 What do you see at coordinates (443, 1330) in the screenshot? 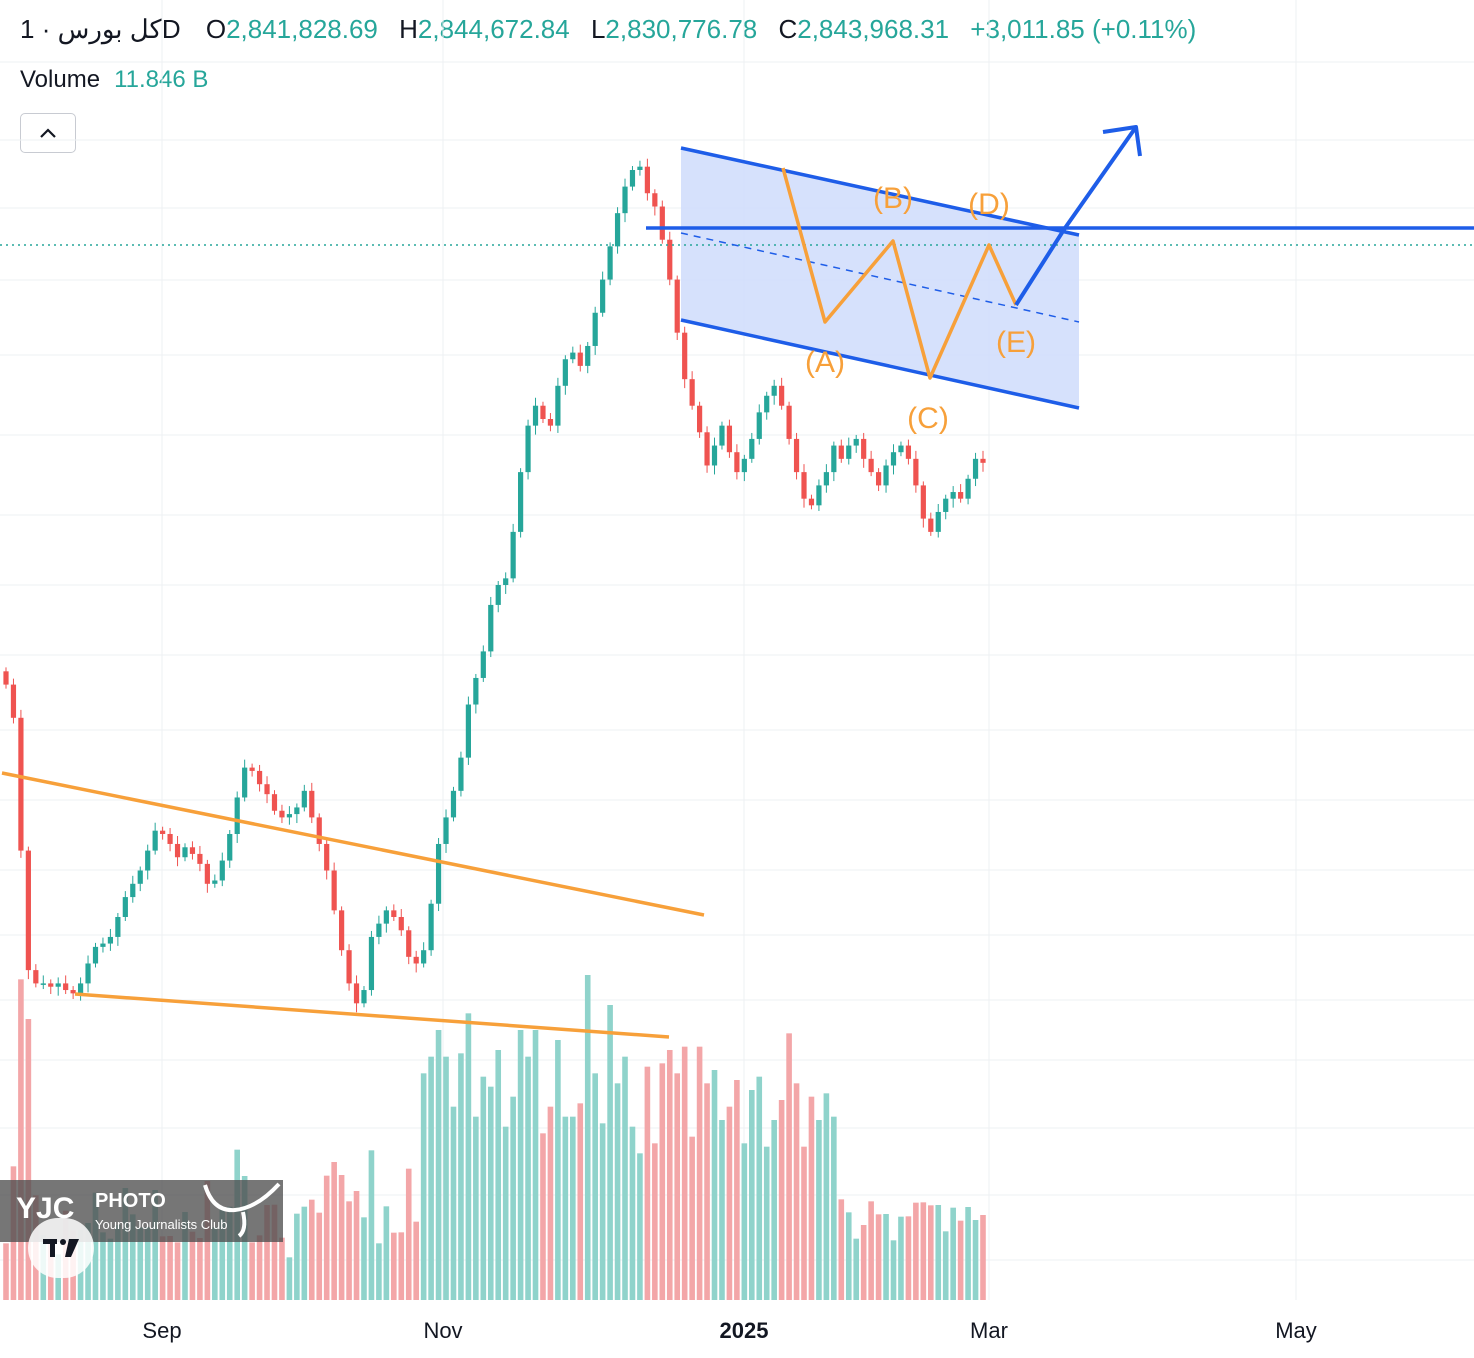
I see `x-tick-nov: Nov` at bounding box center [443, 1330].